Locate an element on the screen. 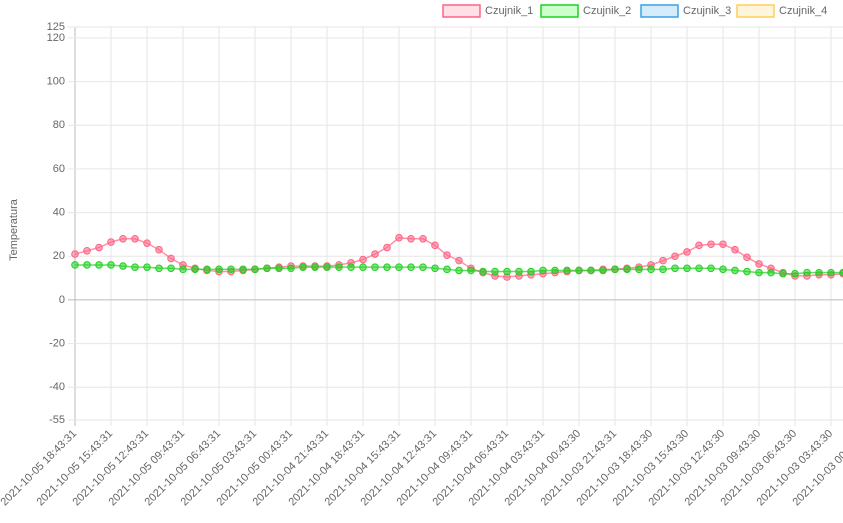 This screenshot has width=843, height=523. y-tick-label: -40 is located at coordinates (57, 387).